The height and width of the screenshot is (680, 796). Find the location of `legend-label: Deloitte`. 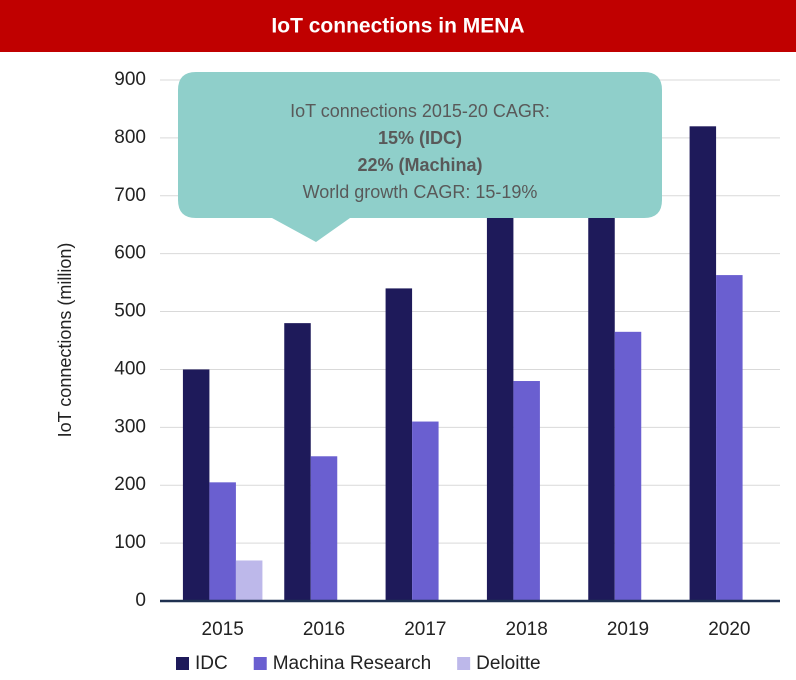

legend-label: Deloitte is located at coordinates (508, 663).